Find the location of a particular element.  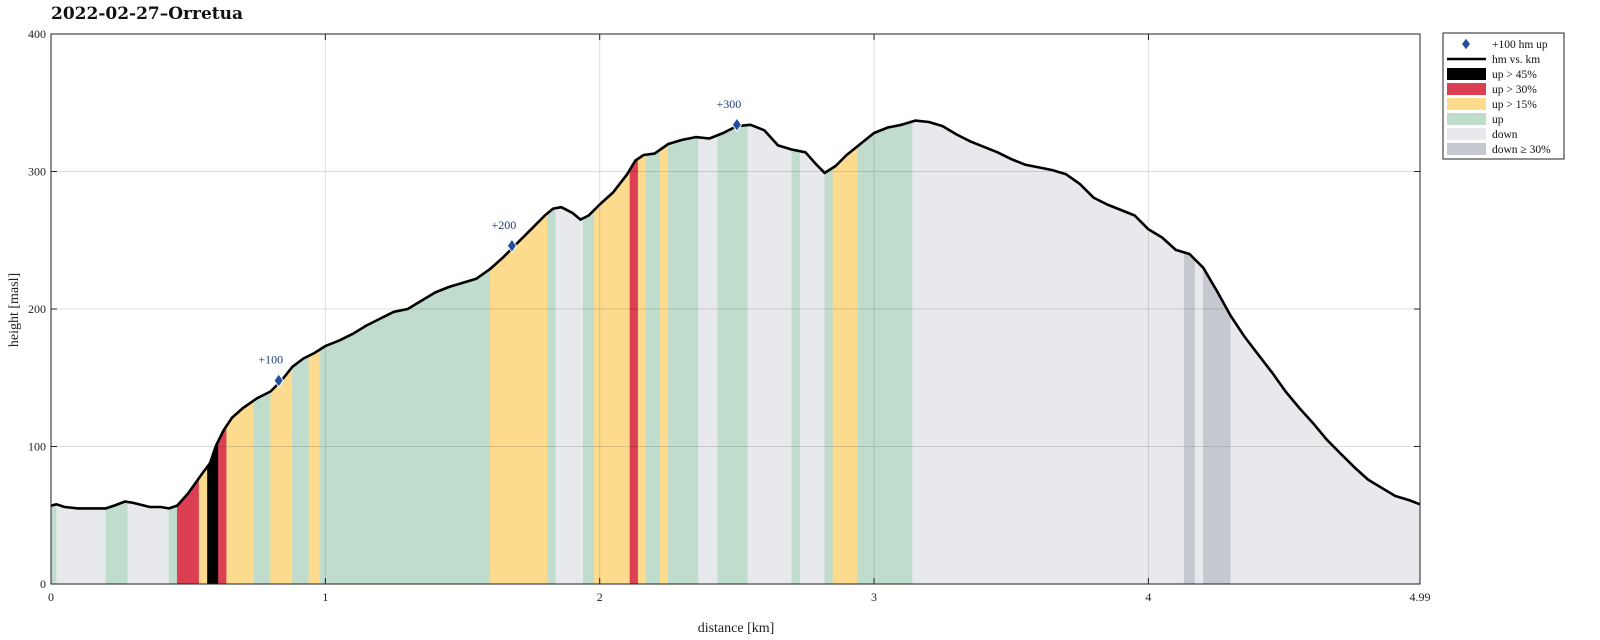

hm-marker-label: +300 is located at coordinates (728, 104).